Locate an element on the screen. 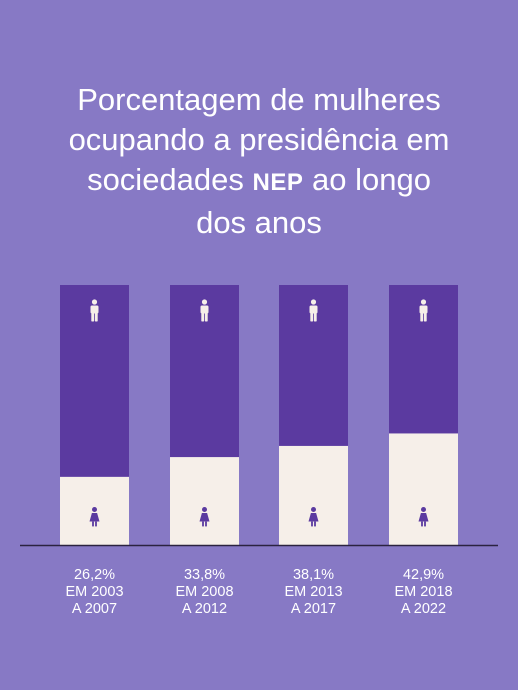 Image resolution: width=518 pixels, height=690 pixels. bar-period-label: EM 2013 is located at coordinates (313, 592).